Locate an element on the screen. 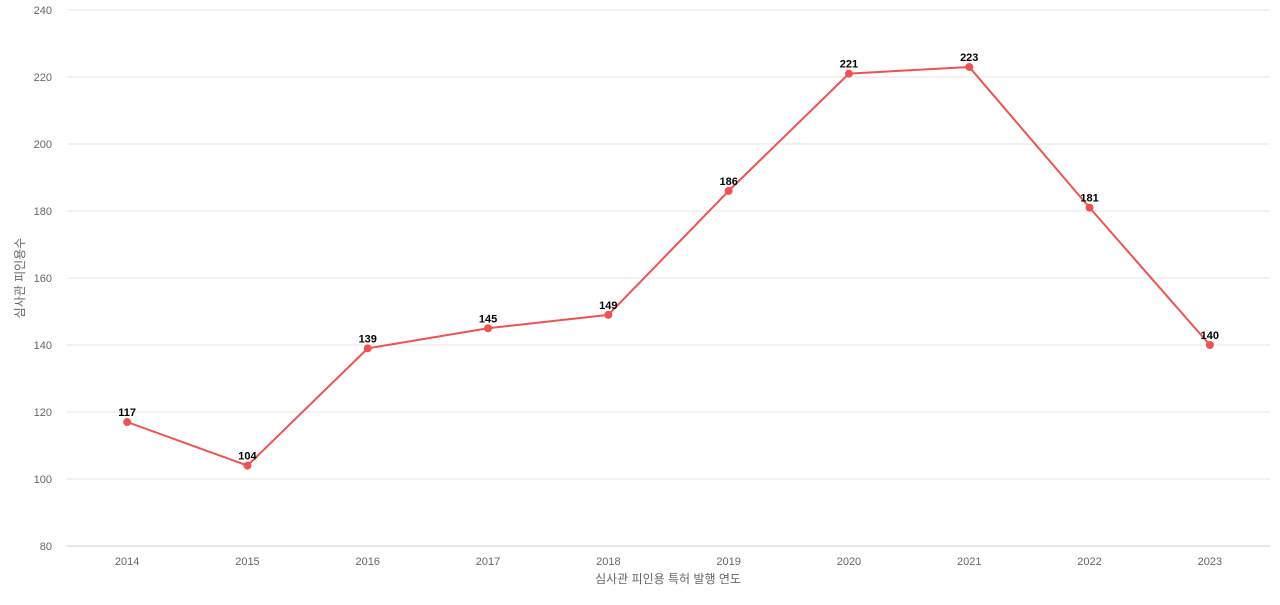 This screenshot has width=1280, height=605. y-axis-ticks: 80 100 120 140 160 180 200 220 240 is located at coordinates (43, 279).